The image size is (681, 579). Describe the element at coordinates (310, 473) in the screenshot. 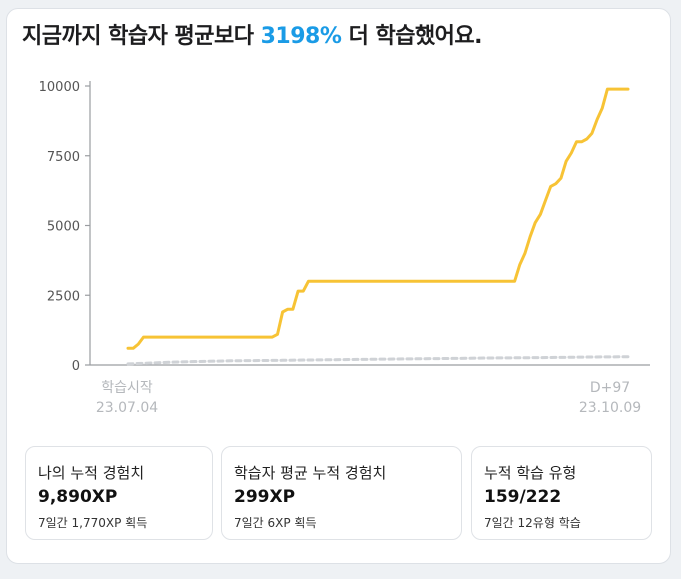

I see `stat-label: 학습자 평균 누적 경험치` at that location.